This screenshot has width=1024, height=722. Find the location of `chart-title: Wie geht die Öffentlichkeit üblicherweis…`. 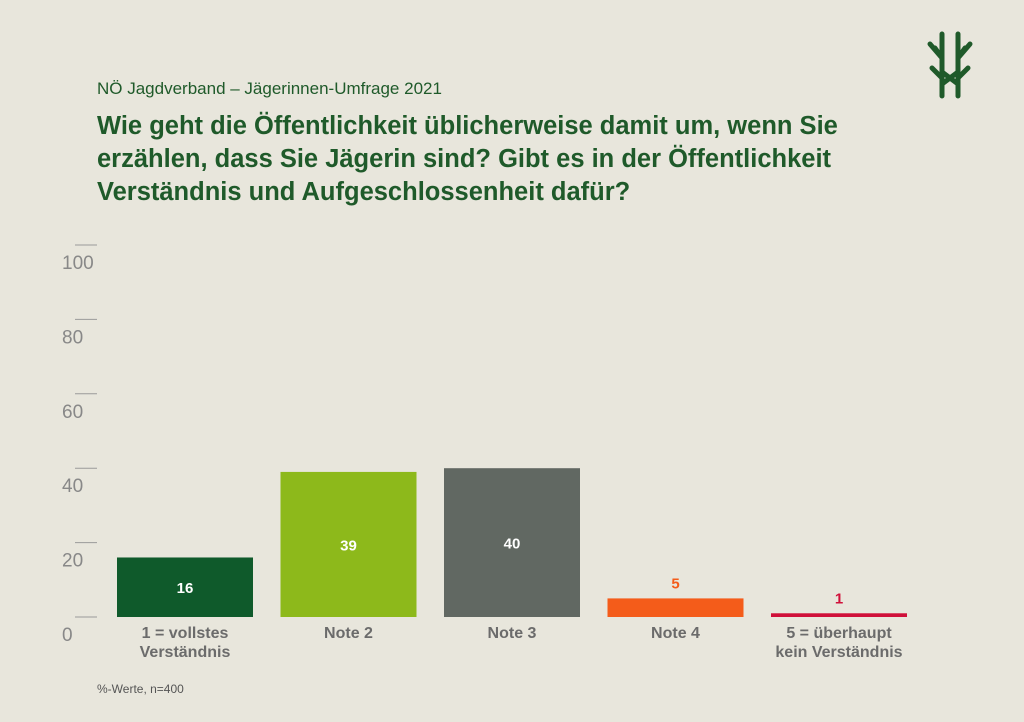

chart-title: Wie geht die Öffentlichkeit üblicherweis… is located at coordinates (467, 159).